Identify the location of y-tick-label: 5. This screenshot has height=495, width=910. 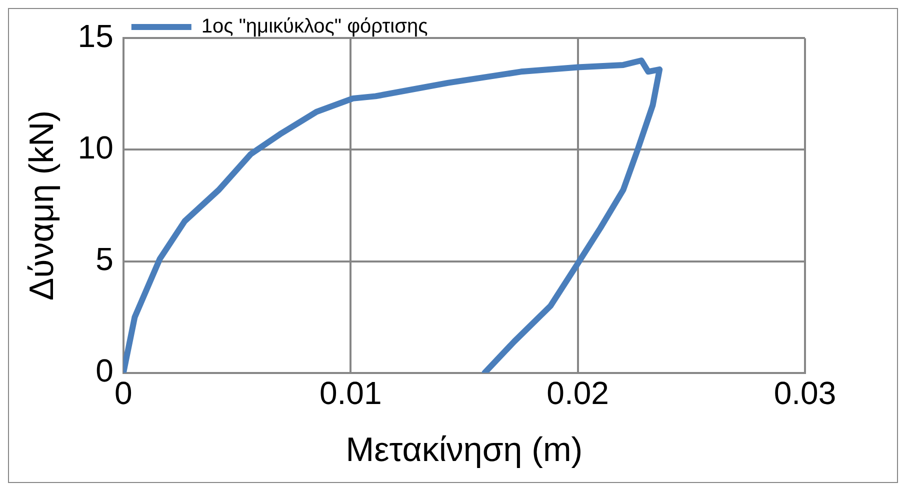
(105, 259).